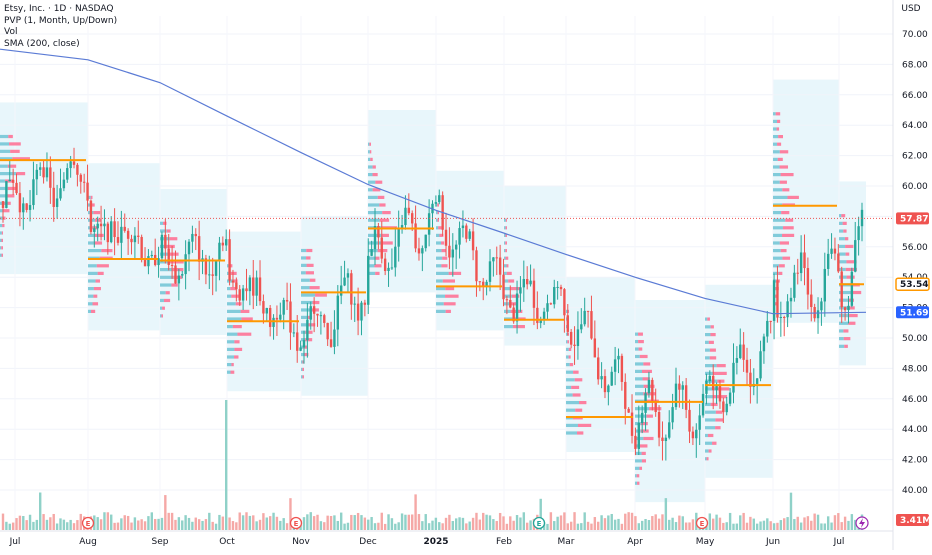 This screenshot has width=932, height=555. Describe the element at coordinates (42, 43) in the screenshot. I see `sma-indicator-label: SMA (200, close)` at that location.